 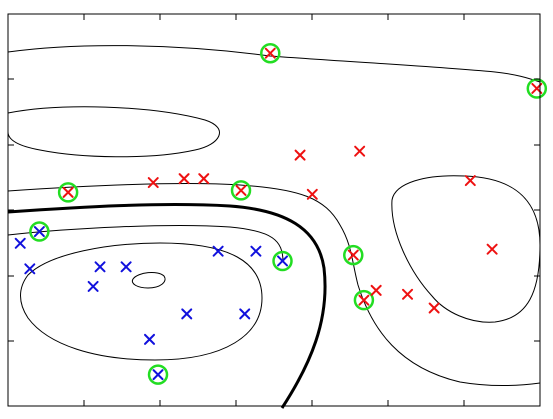 I want to click on upper-contour-line, so click(x=274, y=64).